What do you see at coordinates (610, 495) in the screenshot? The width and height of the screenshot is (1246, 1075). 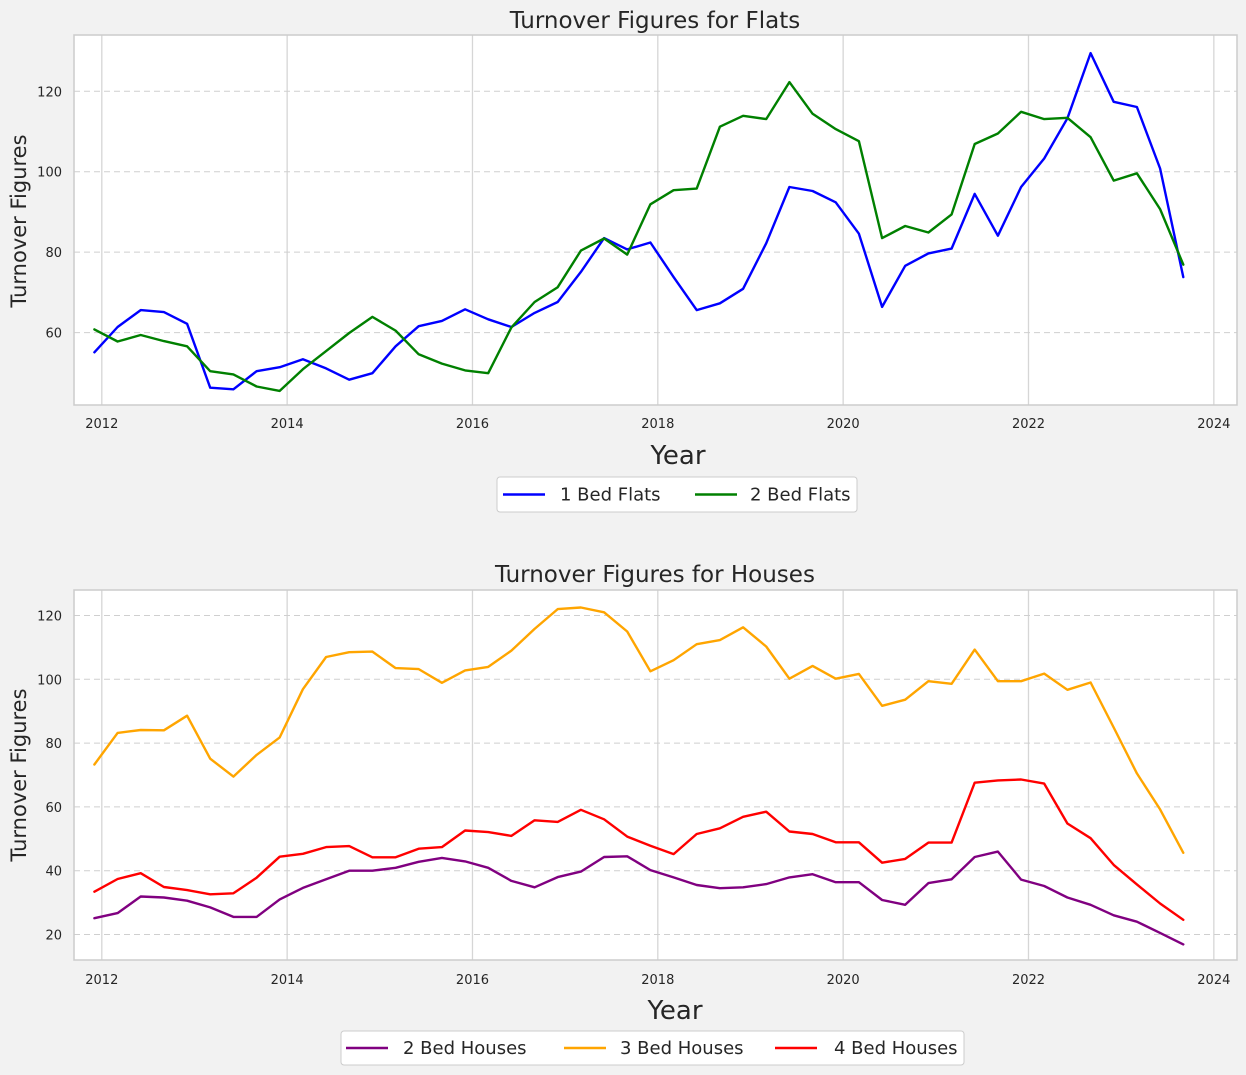 I see `legend-label: 1 Bed Flats` at bounding box center [610, 495].